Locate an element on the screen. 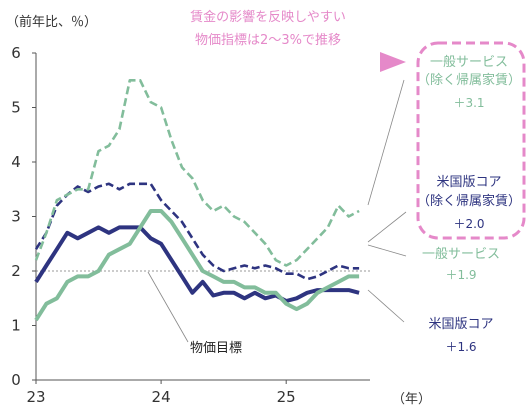 This screenshot has width=531, height=415. x-tick-labels: 23 24 25 is located at coordinates (161, 393).